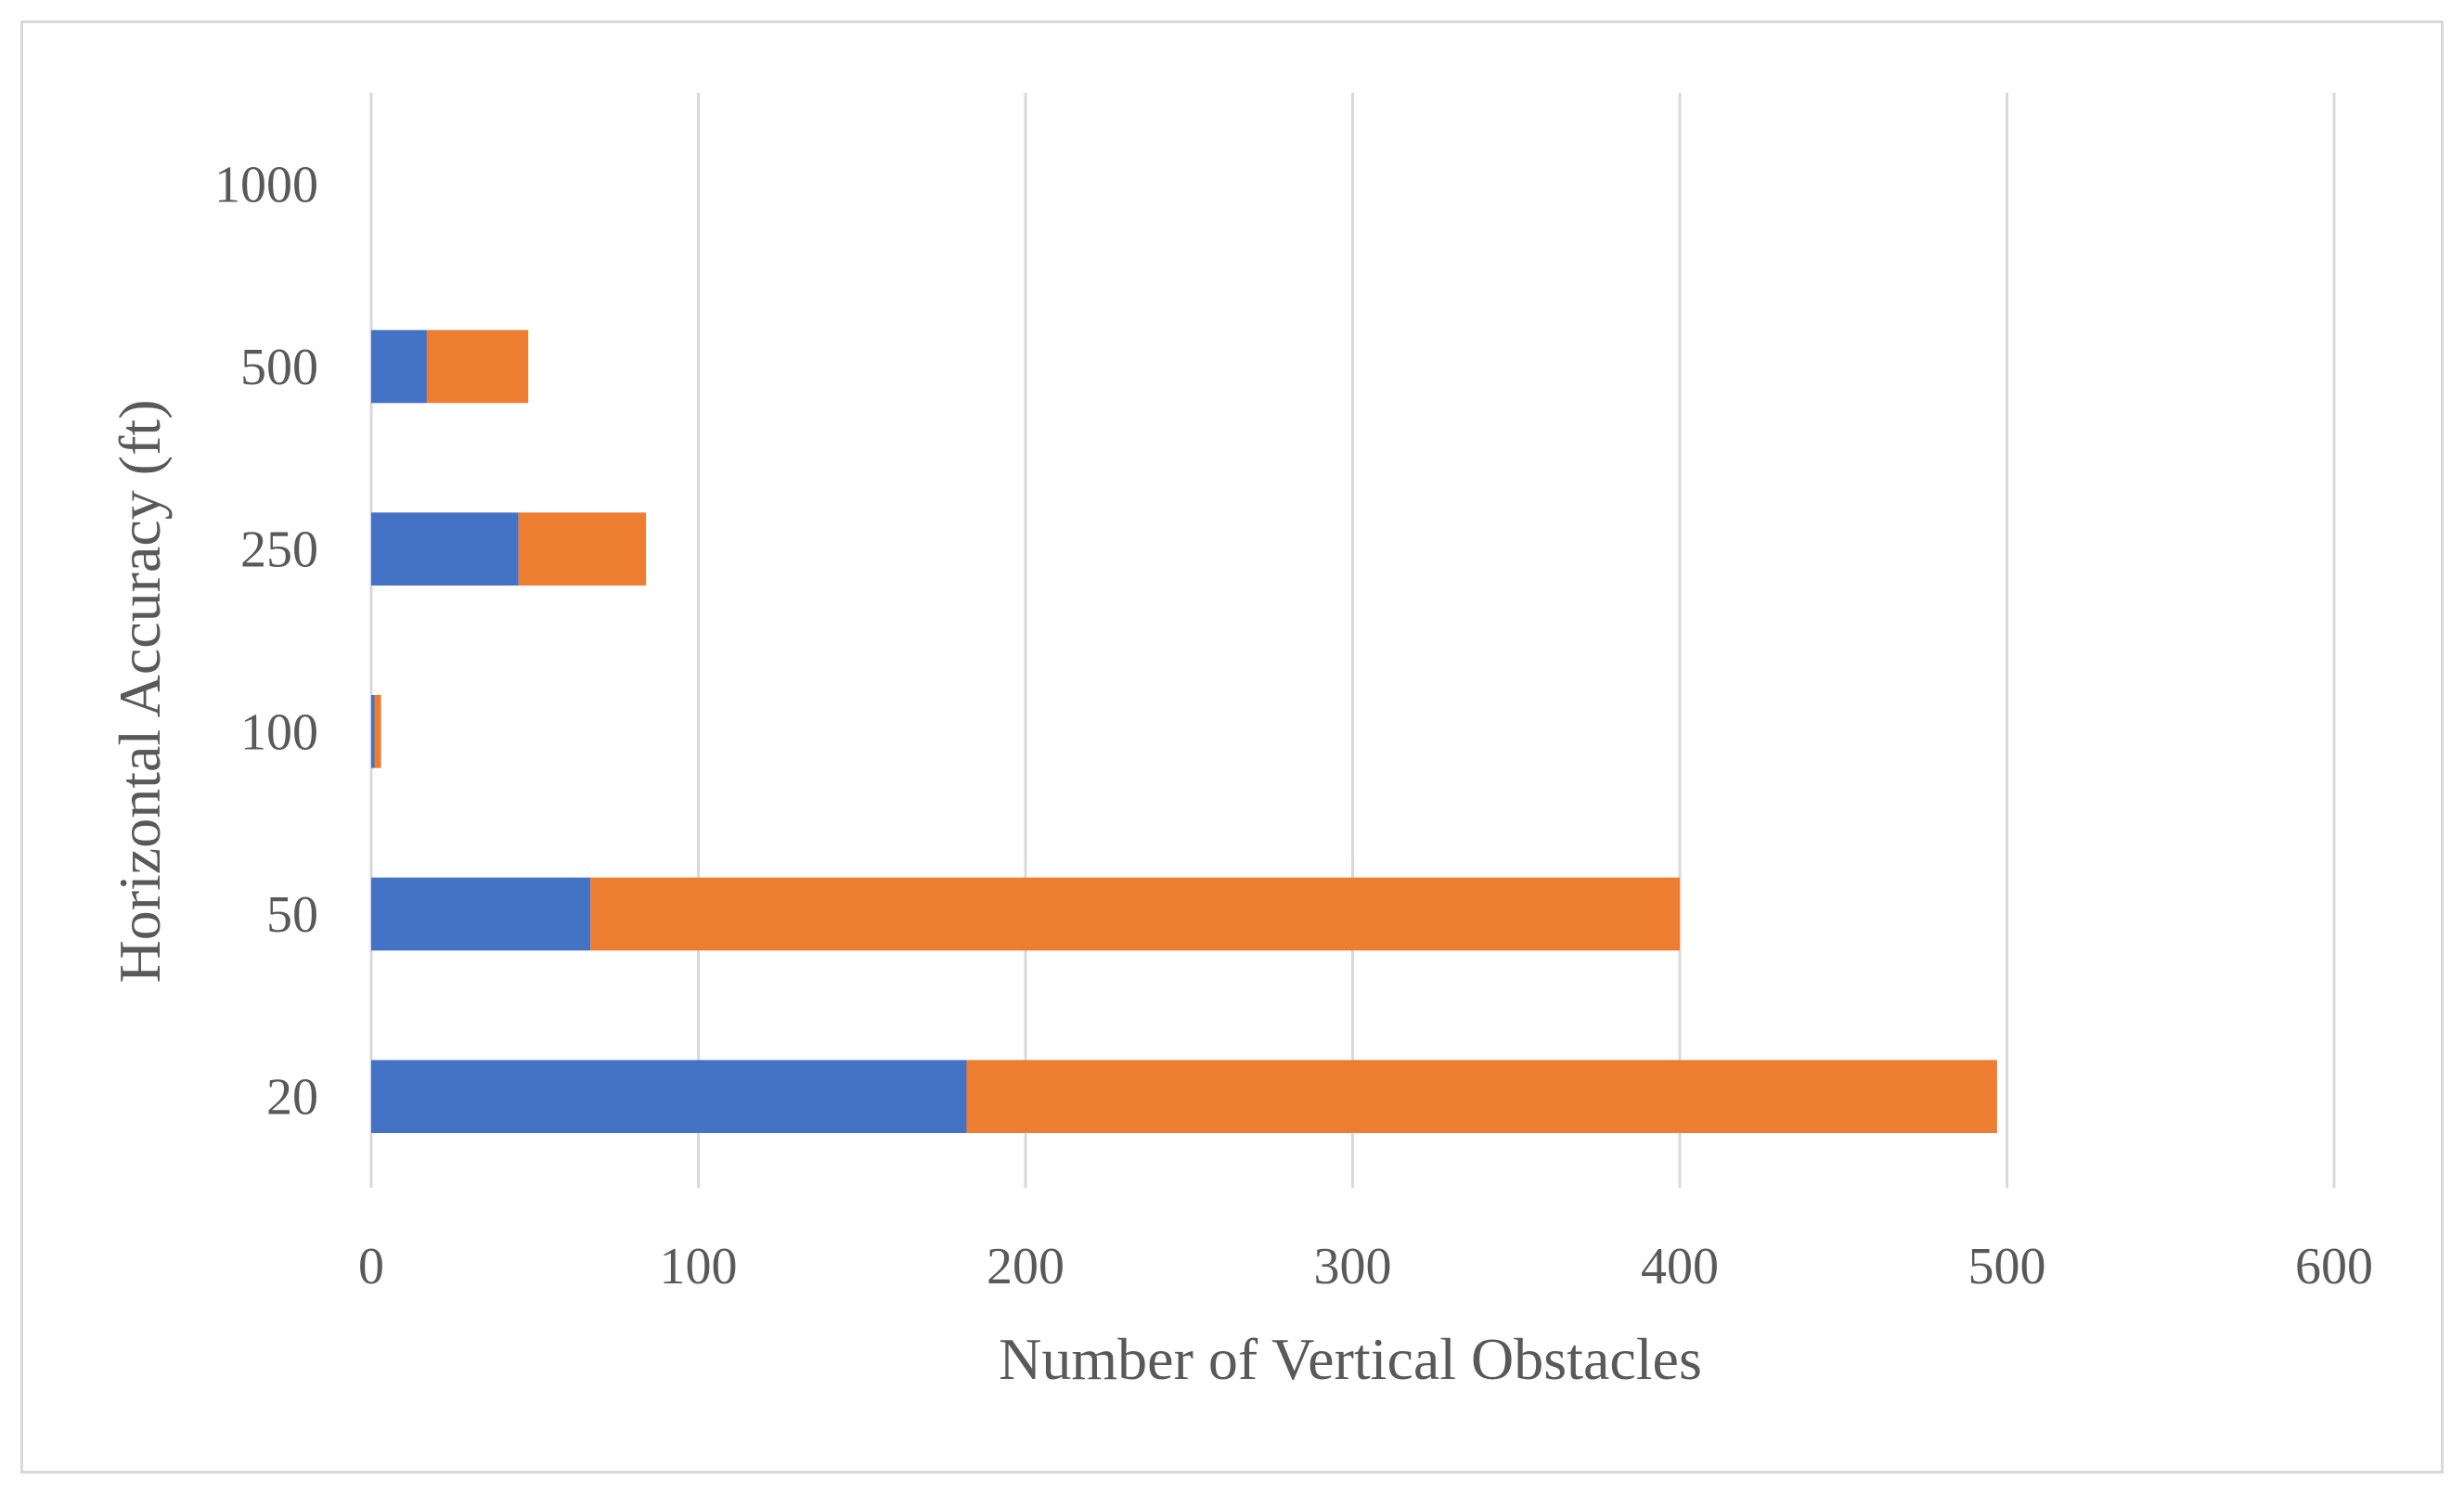 This screenshot has height=1494, width=2464. I want to click on y-tick-labels: 20 50 100 250 500 1000, so click(266, 641).